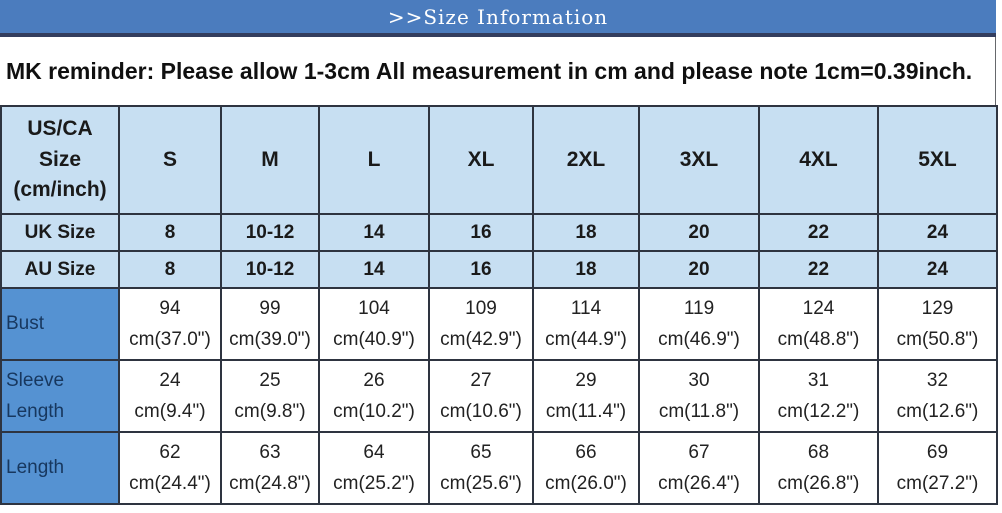  Describe the element at coordinates (170, 160) in the screenshot. I see `header-size-s: S` at that location.